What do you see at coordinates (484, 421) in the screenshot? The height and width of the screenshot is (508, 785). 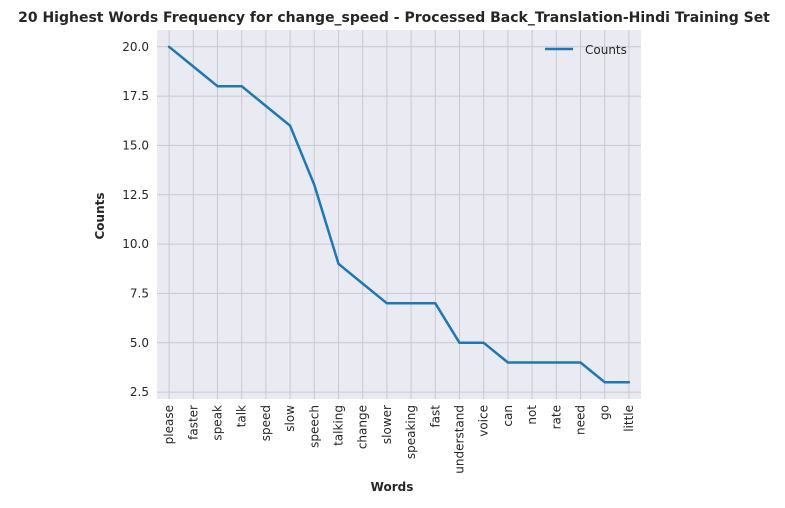 I see `x-tick-label: voice` at bounding box center [484, 421].